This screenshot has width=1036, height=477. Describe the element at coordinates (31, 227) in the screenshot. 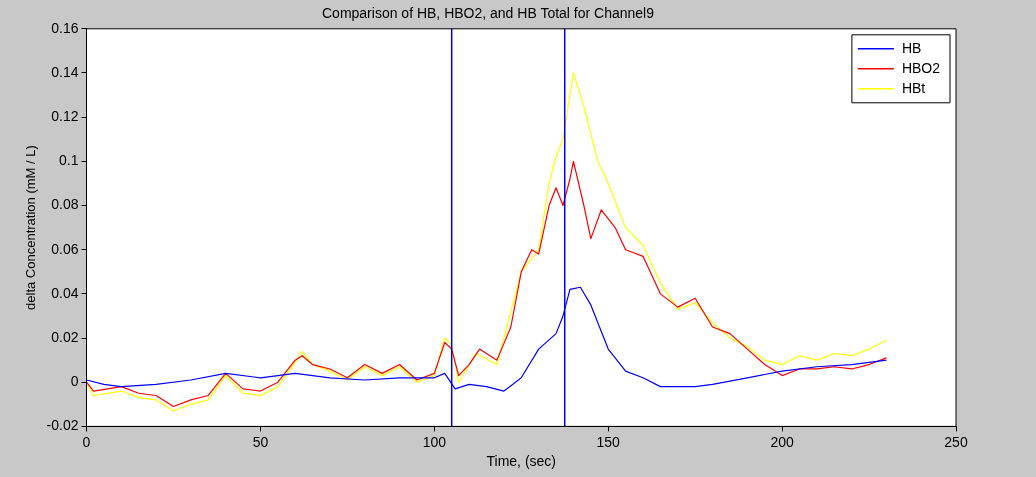

I see `y-axis-title: delta Concentration (mM / L)` at that location.